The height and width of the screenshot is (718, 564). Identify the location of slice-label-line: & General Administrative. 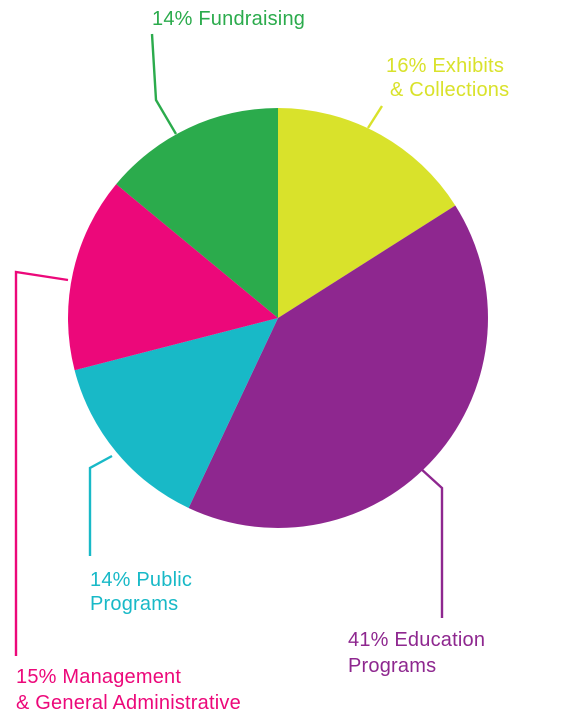
(128, 703).